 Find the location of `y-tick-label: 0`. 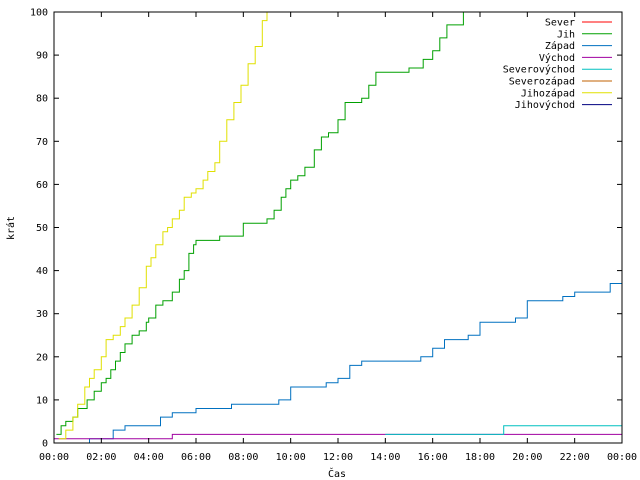

y-tick-label: 0 is located at coordinates (45, 444).